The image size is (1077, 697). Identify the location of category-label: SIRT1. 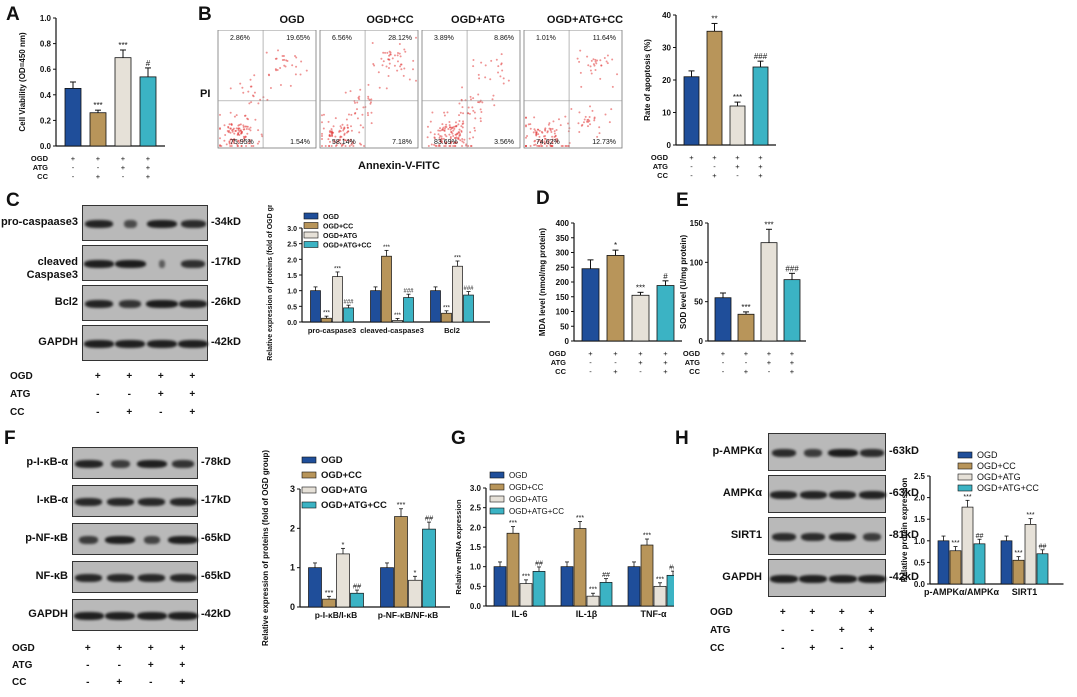
(1025, 592).